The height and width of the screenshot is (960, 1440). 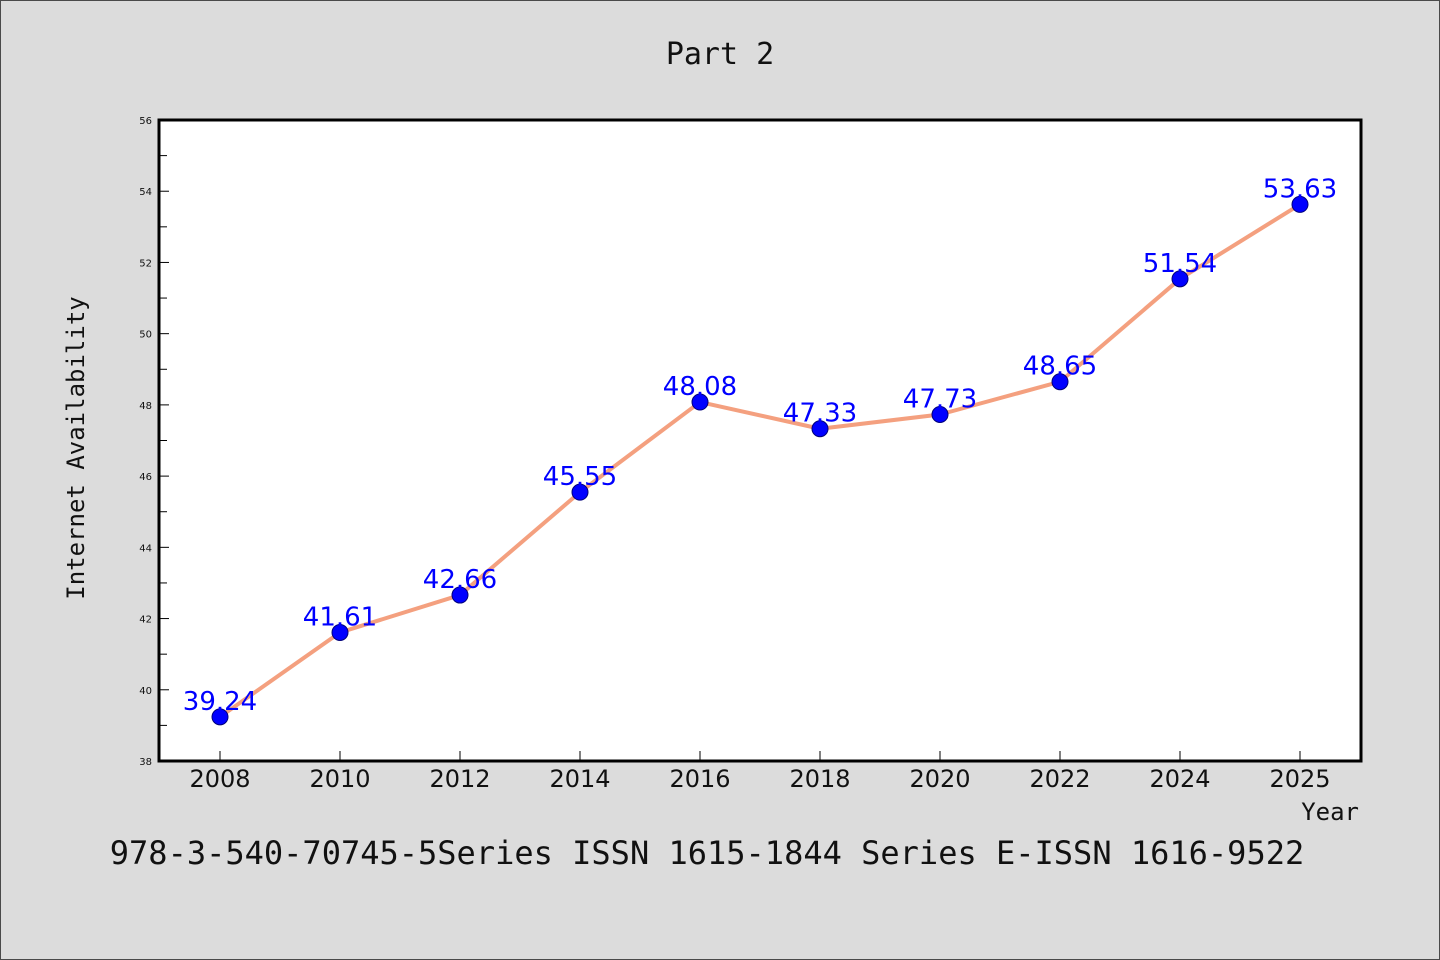 I want to click on data-label: 45.55, so click(x=580, y=477).